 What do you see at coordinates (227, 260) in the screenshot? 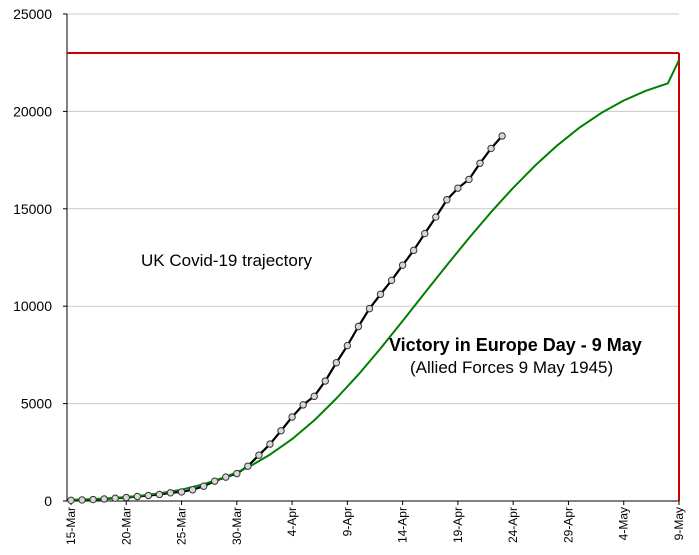
I see `annotation-trajectory: UK Covid-19 trajectory` at bounding box center [227, 260].